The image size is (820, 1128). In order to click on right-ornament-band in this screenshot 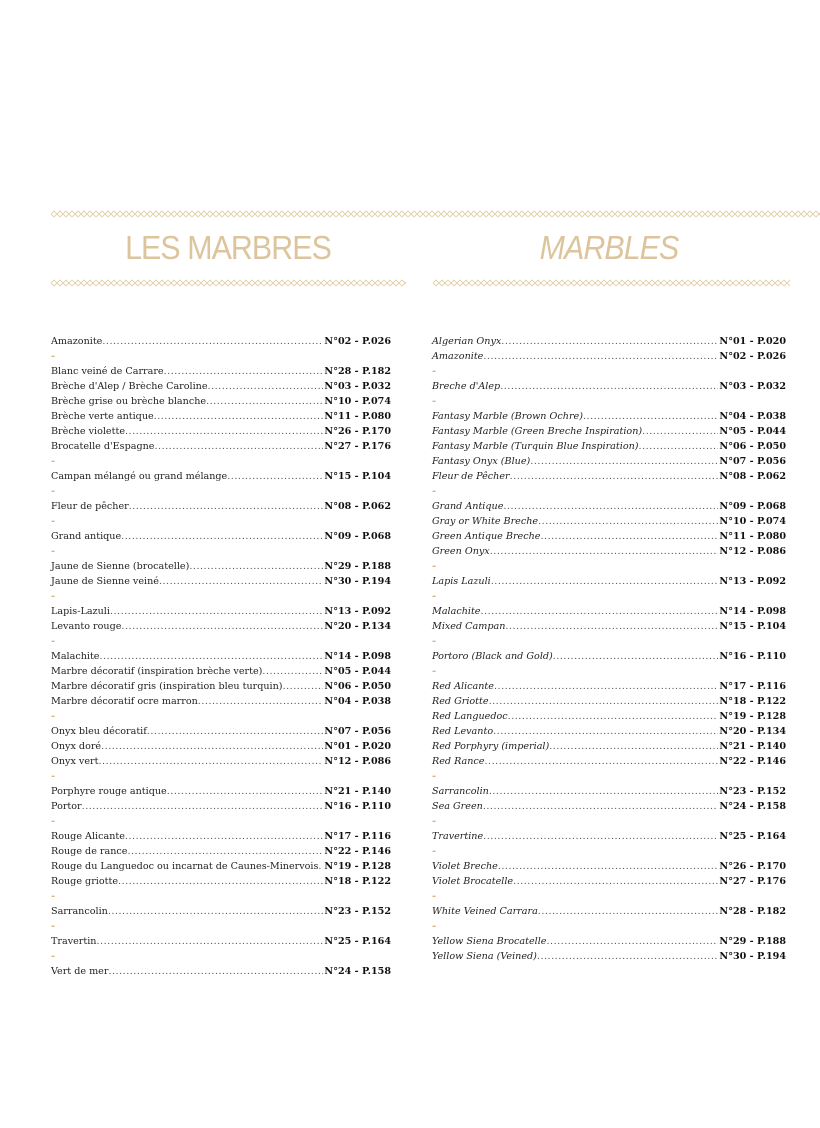, I will do `click(611, 283)`.